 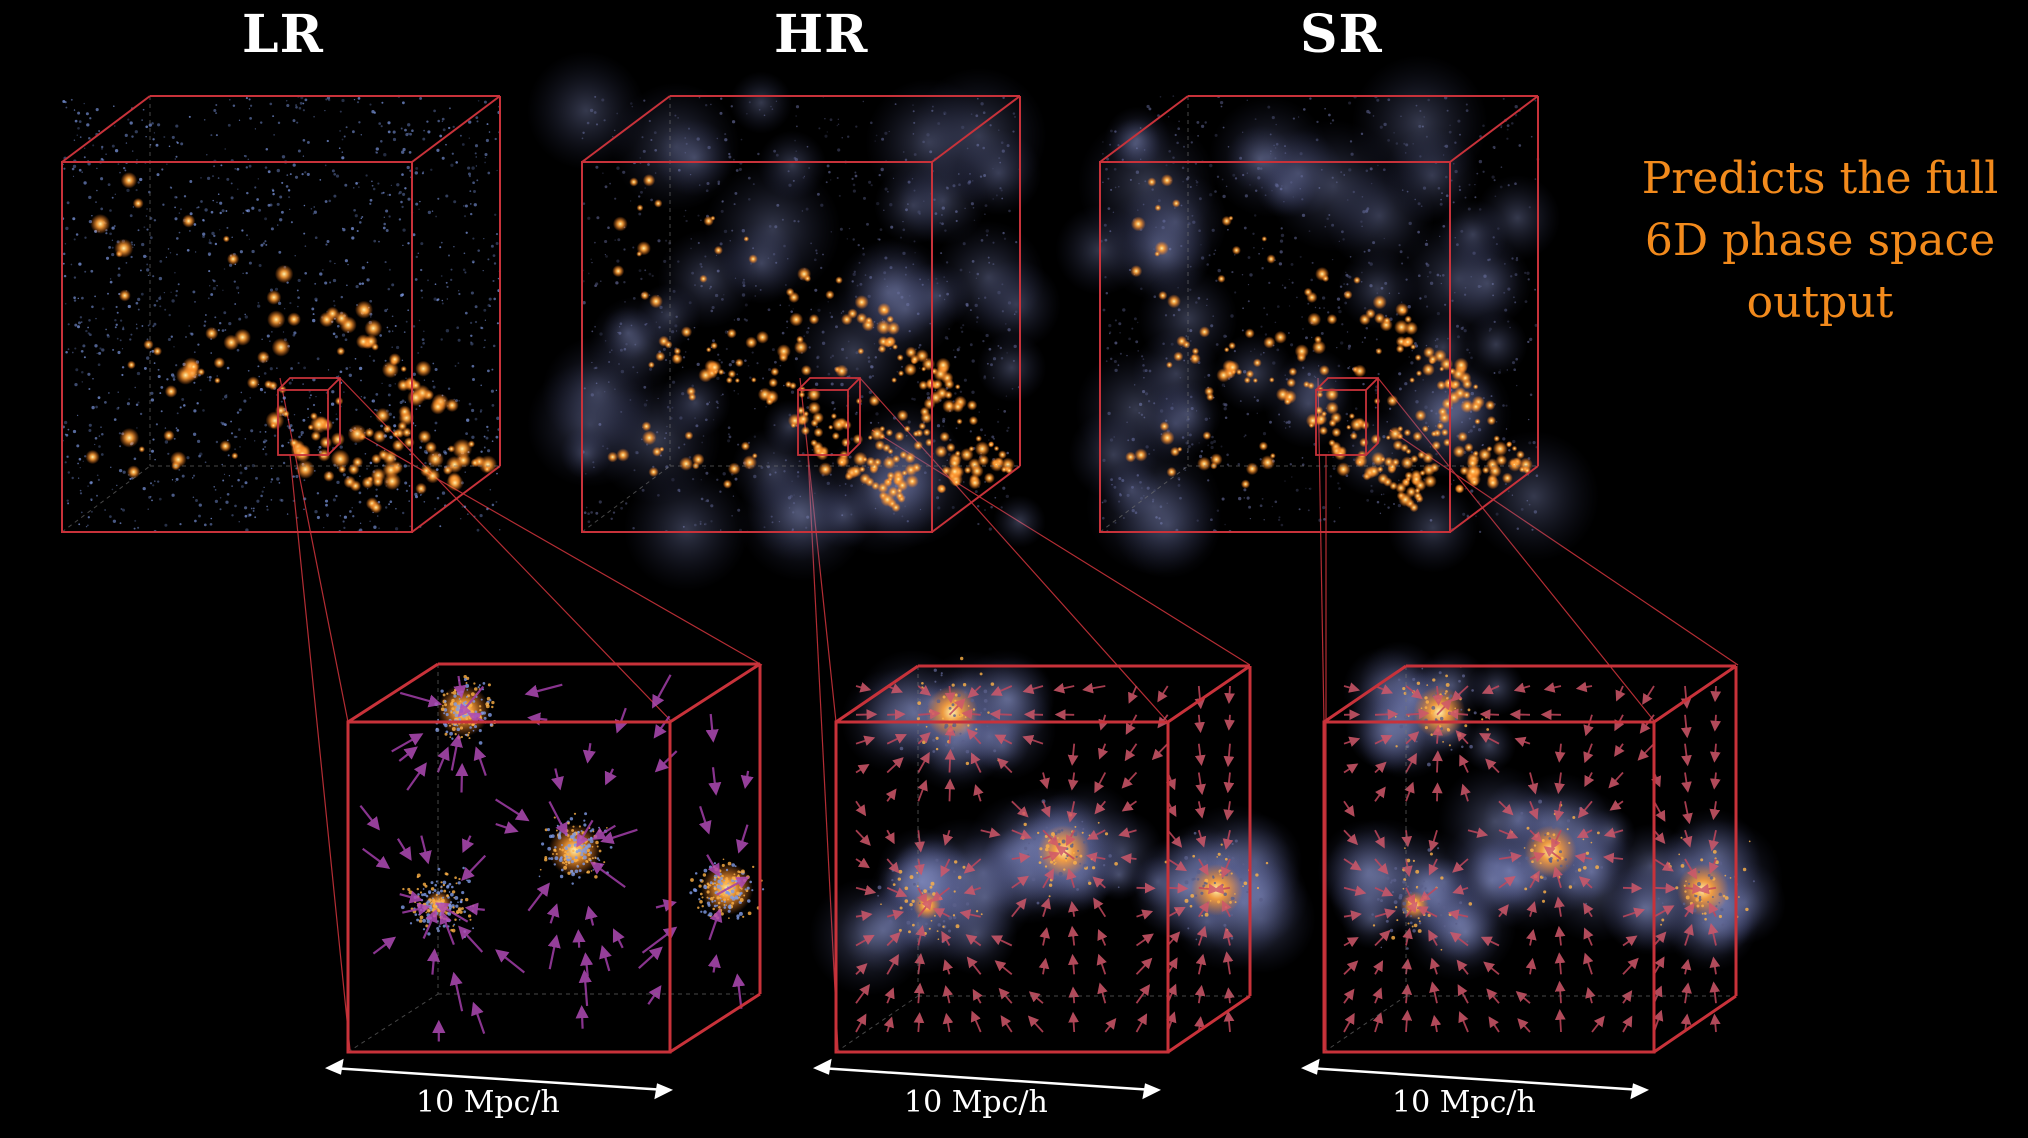 What do you see at coordinates (1475, 1079) in the screenshot?
I see `scale-bar-sr` at bounding box center [1475, 1079].